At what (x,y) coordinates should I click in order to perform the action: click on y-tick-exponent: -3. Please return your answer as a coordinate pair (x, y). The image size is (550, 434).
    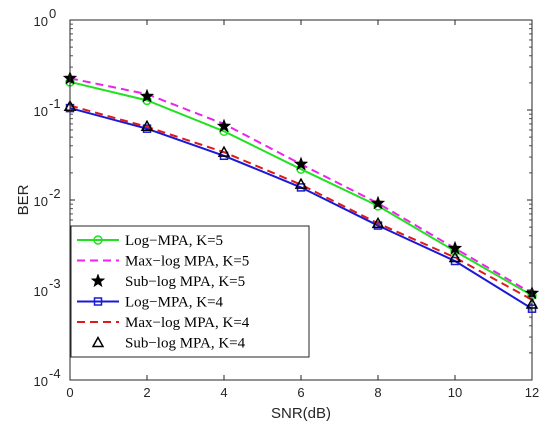
    Looking at the image, I should click on (55, 283).